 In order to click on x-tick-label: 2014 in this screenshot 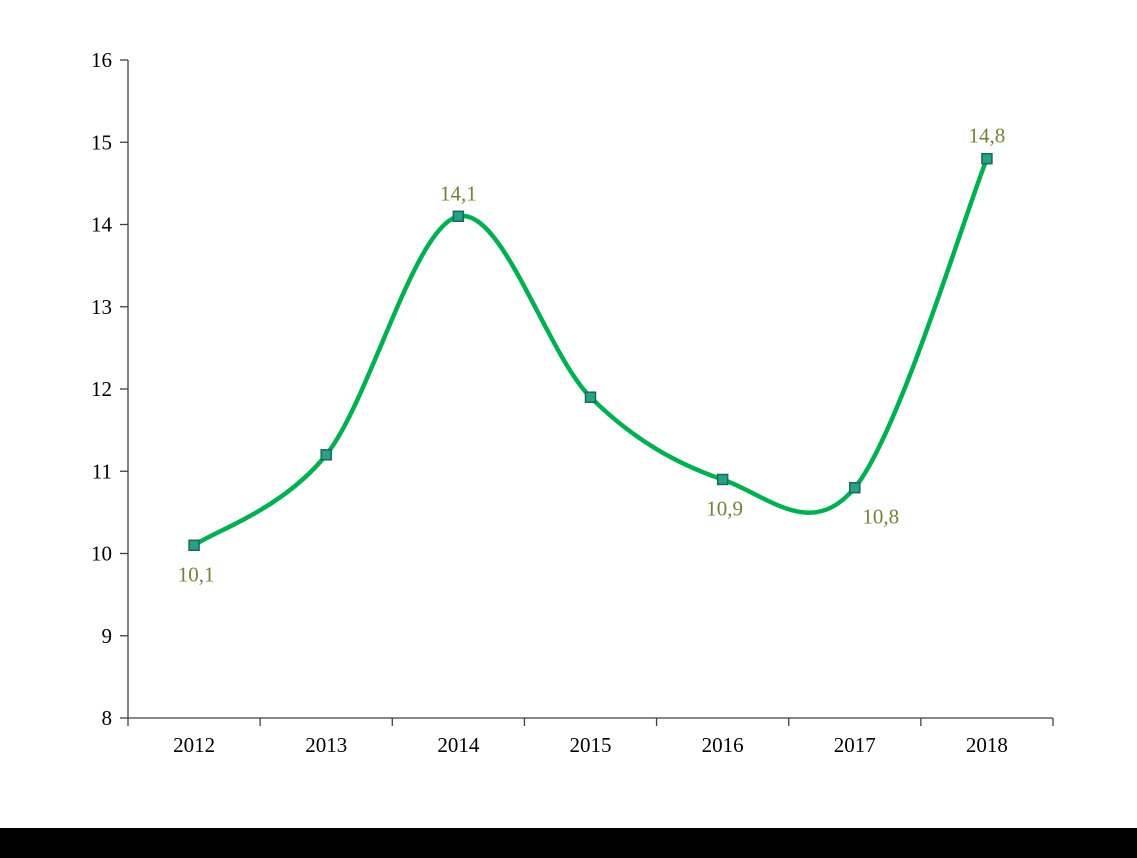, I will do `click(458, 745)`.